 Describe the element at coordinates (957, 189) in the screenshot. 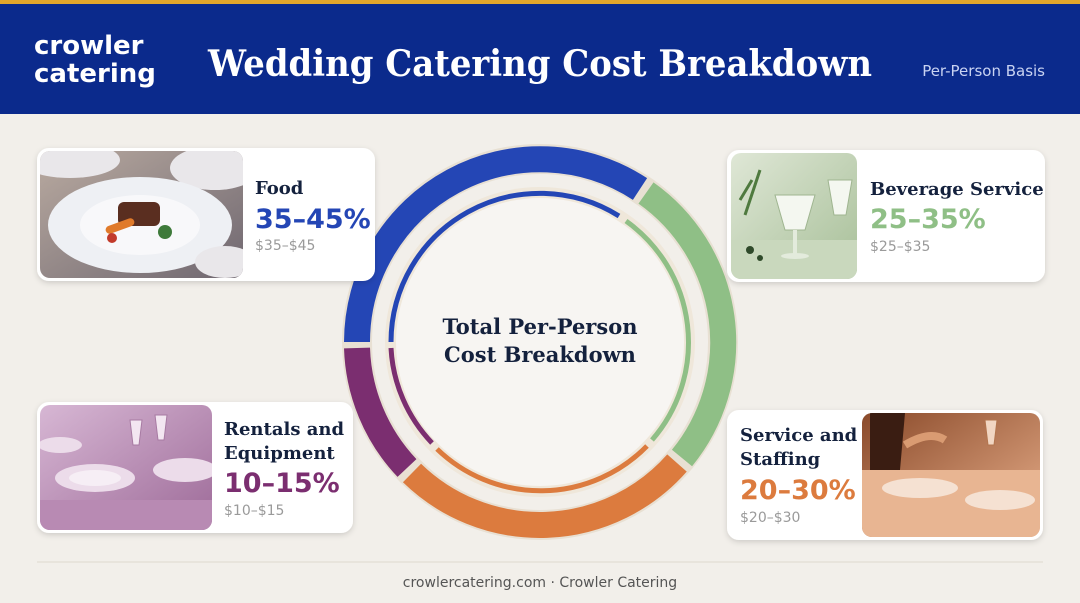

I see `card-title: Beverage Service` at that location.